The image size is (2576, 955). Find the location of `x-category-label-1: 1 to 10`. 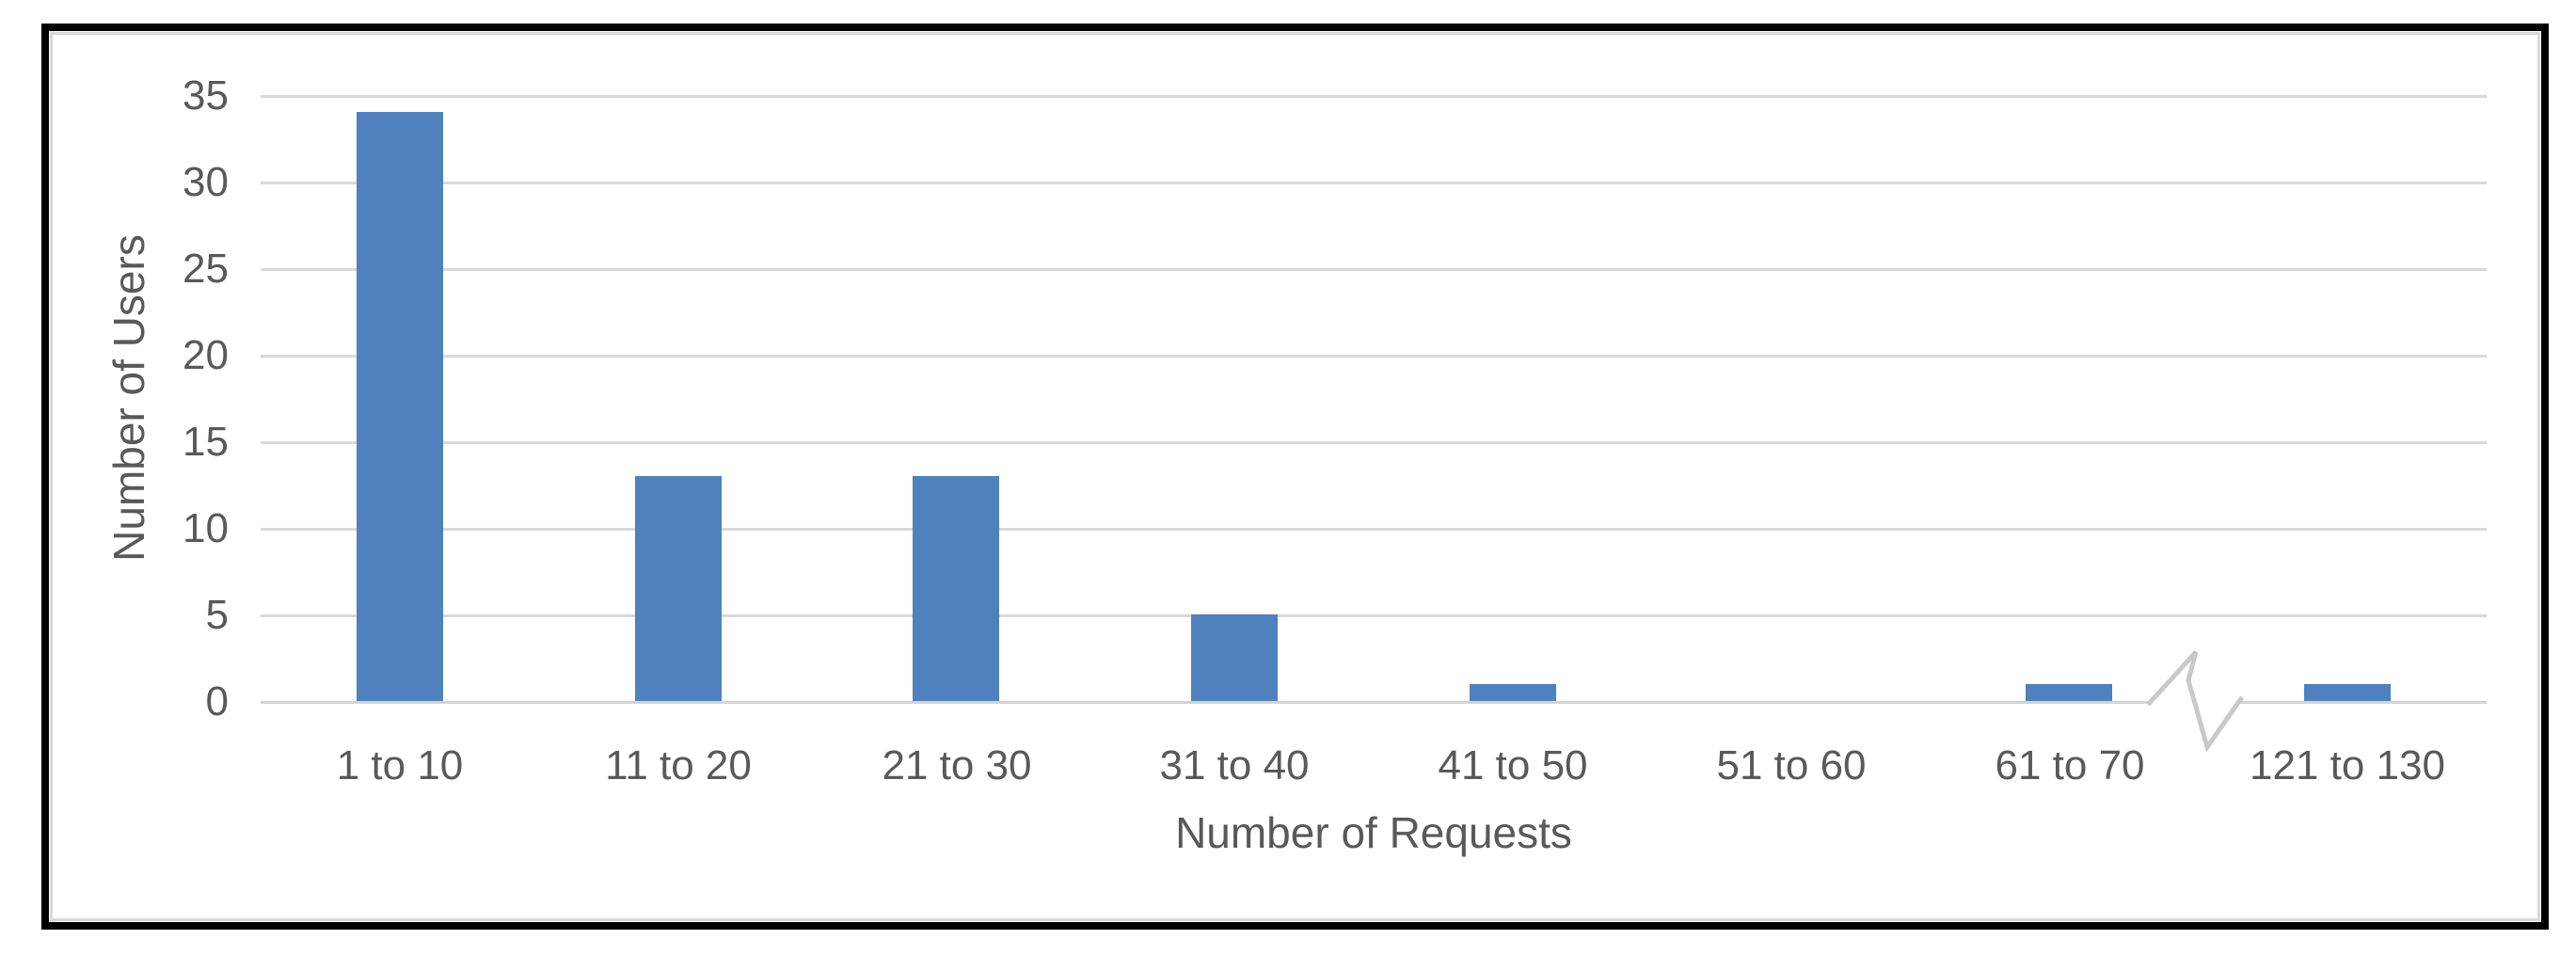

x-category-label-1: 1 to 10 is located at coordinates (400, 765).